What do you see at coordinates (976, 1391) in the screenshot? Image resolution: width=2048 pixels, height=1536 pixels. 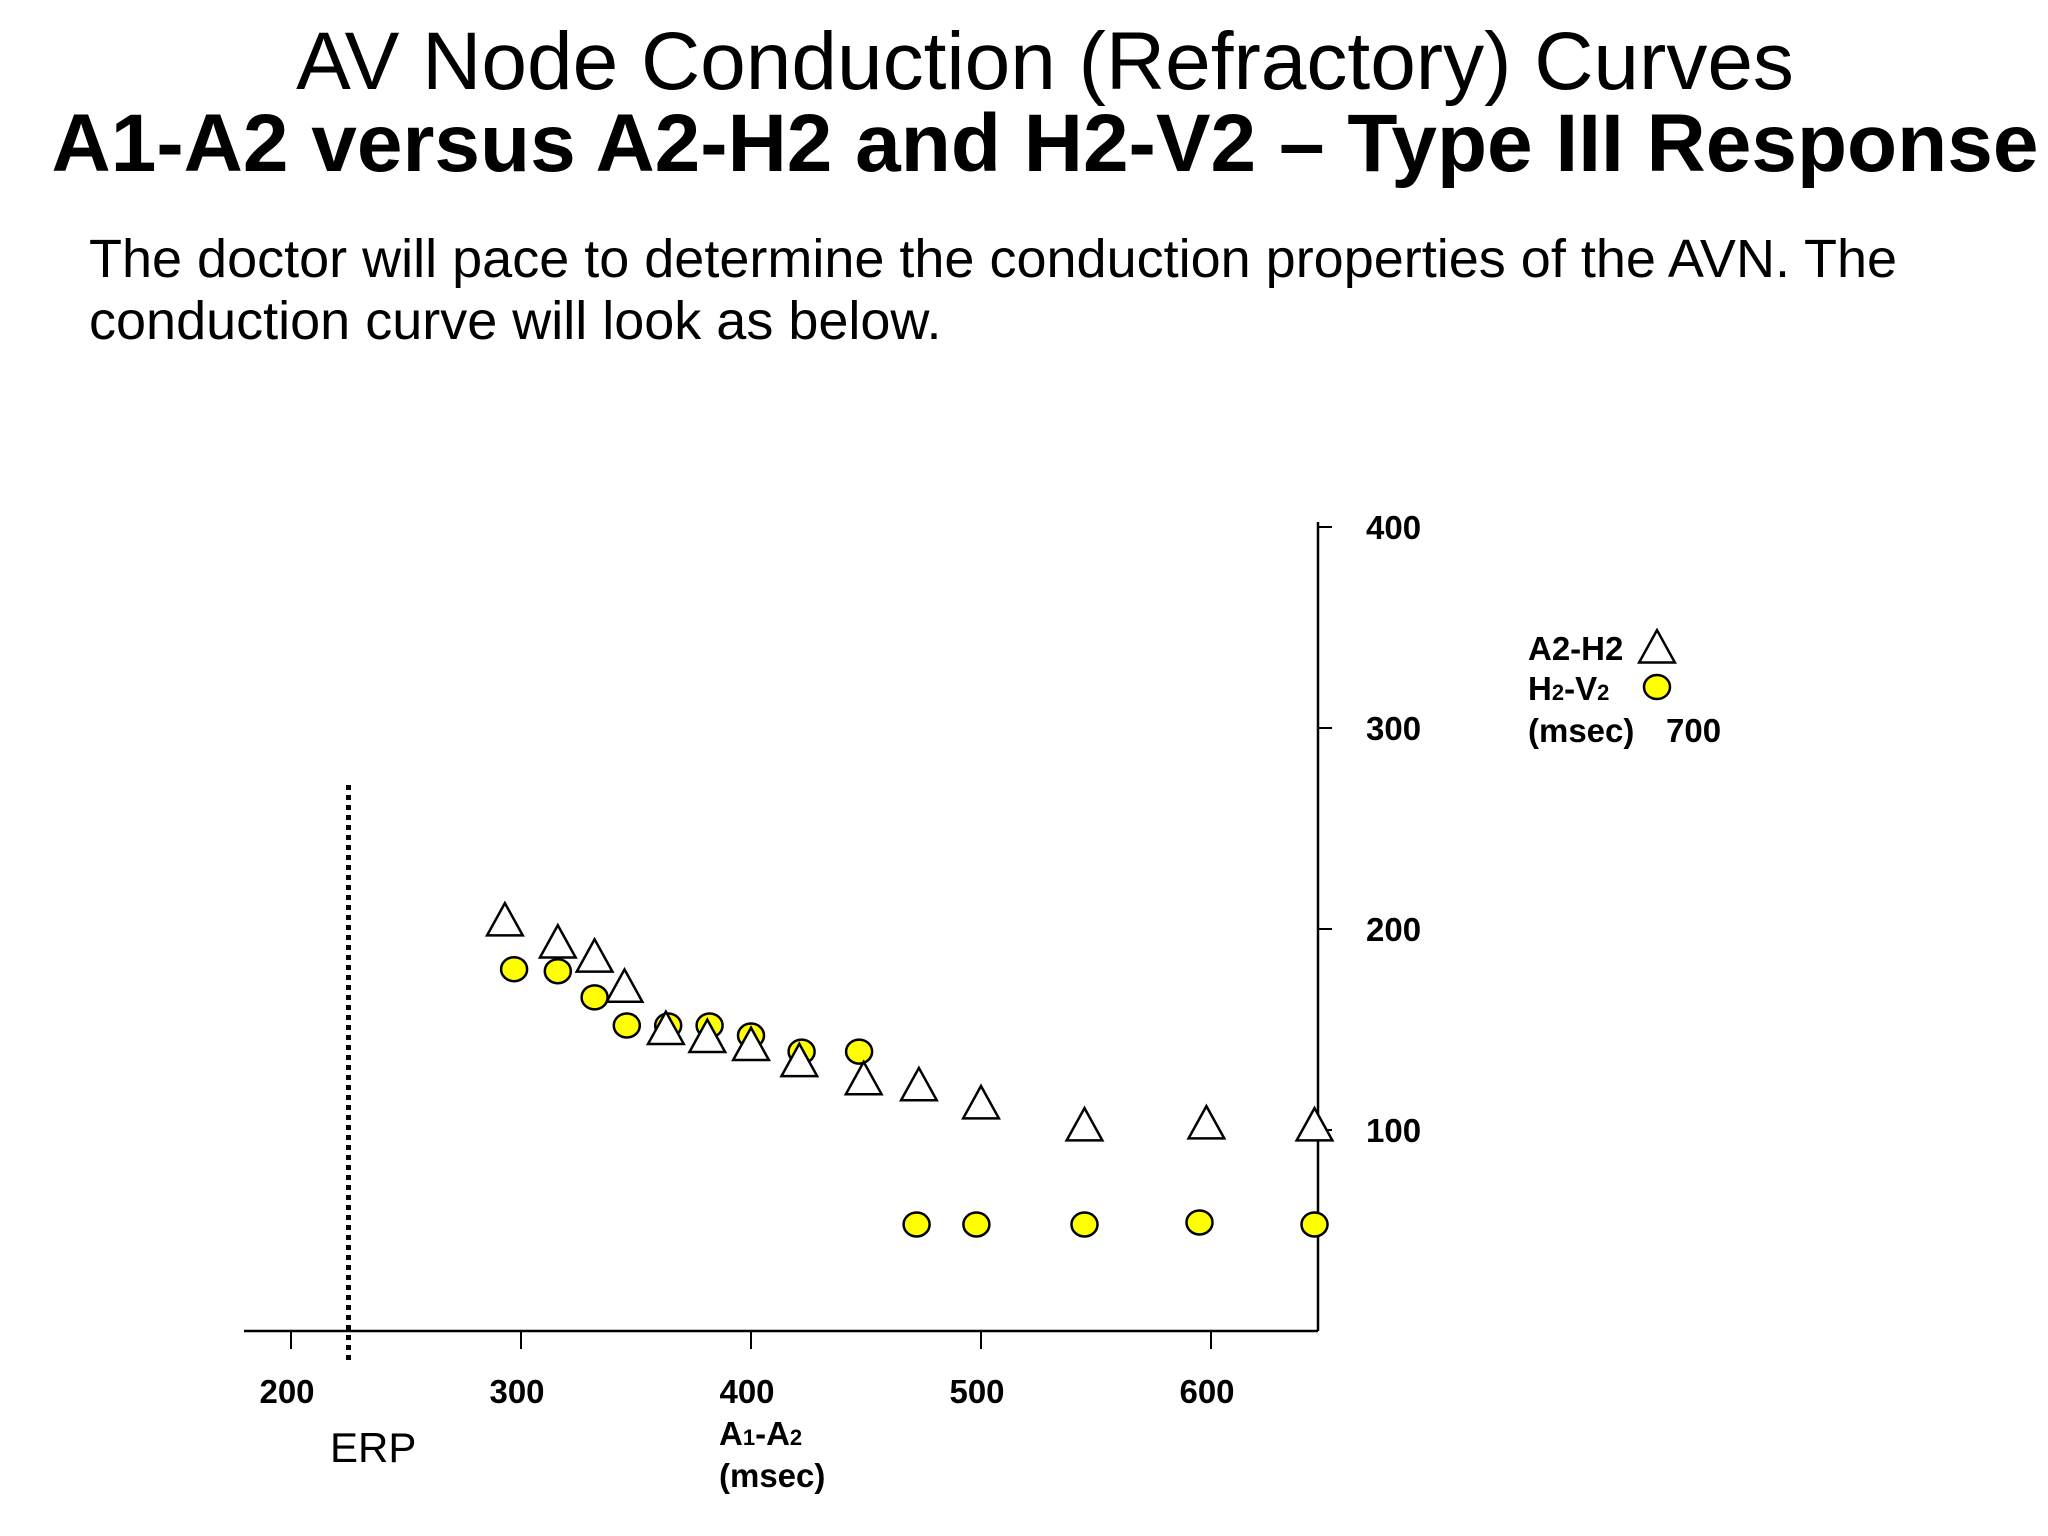 I see `x-tick-label: 500` at bounding box center [976, 1391].